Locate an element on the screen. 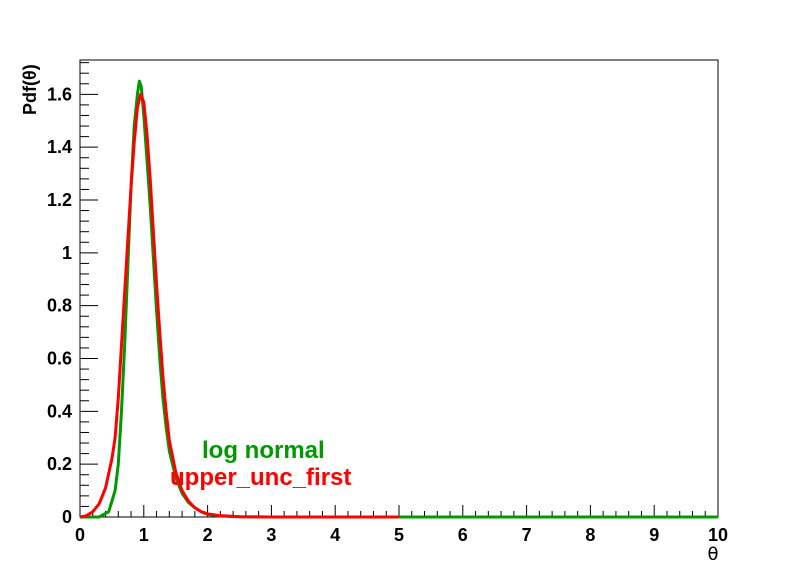 The image size is (798, 574). x-axis-ticks: 0 1 2 3 4 5 6 7 8 9 10 is located at coordinates (401, 525).